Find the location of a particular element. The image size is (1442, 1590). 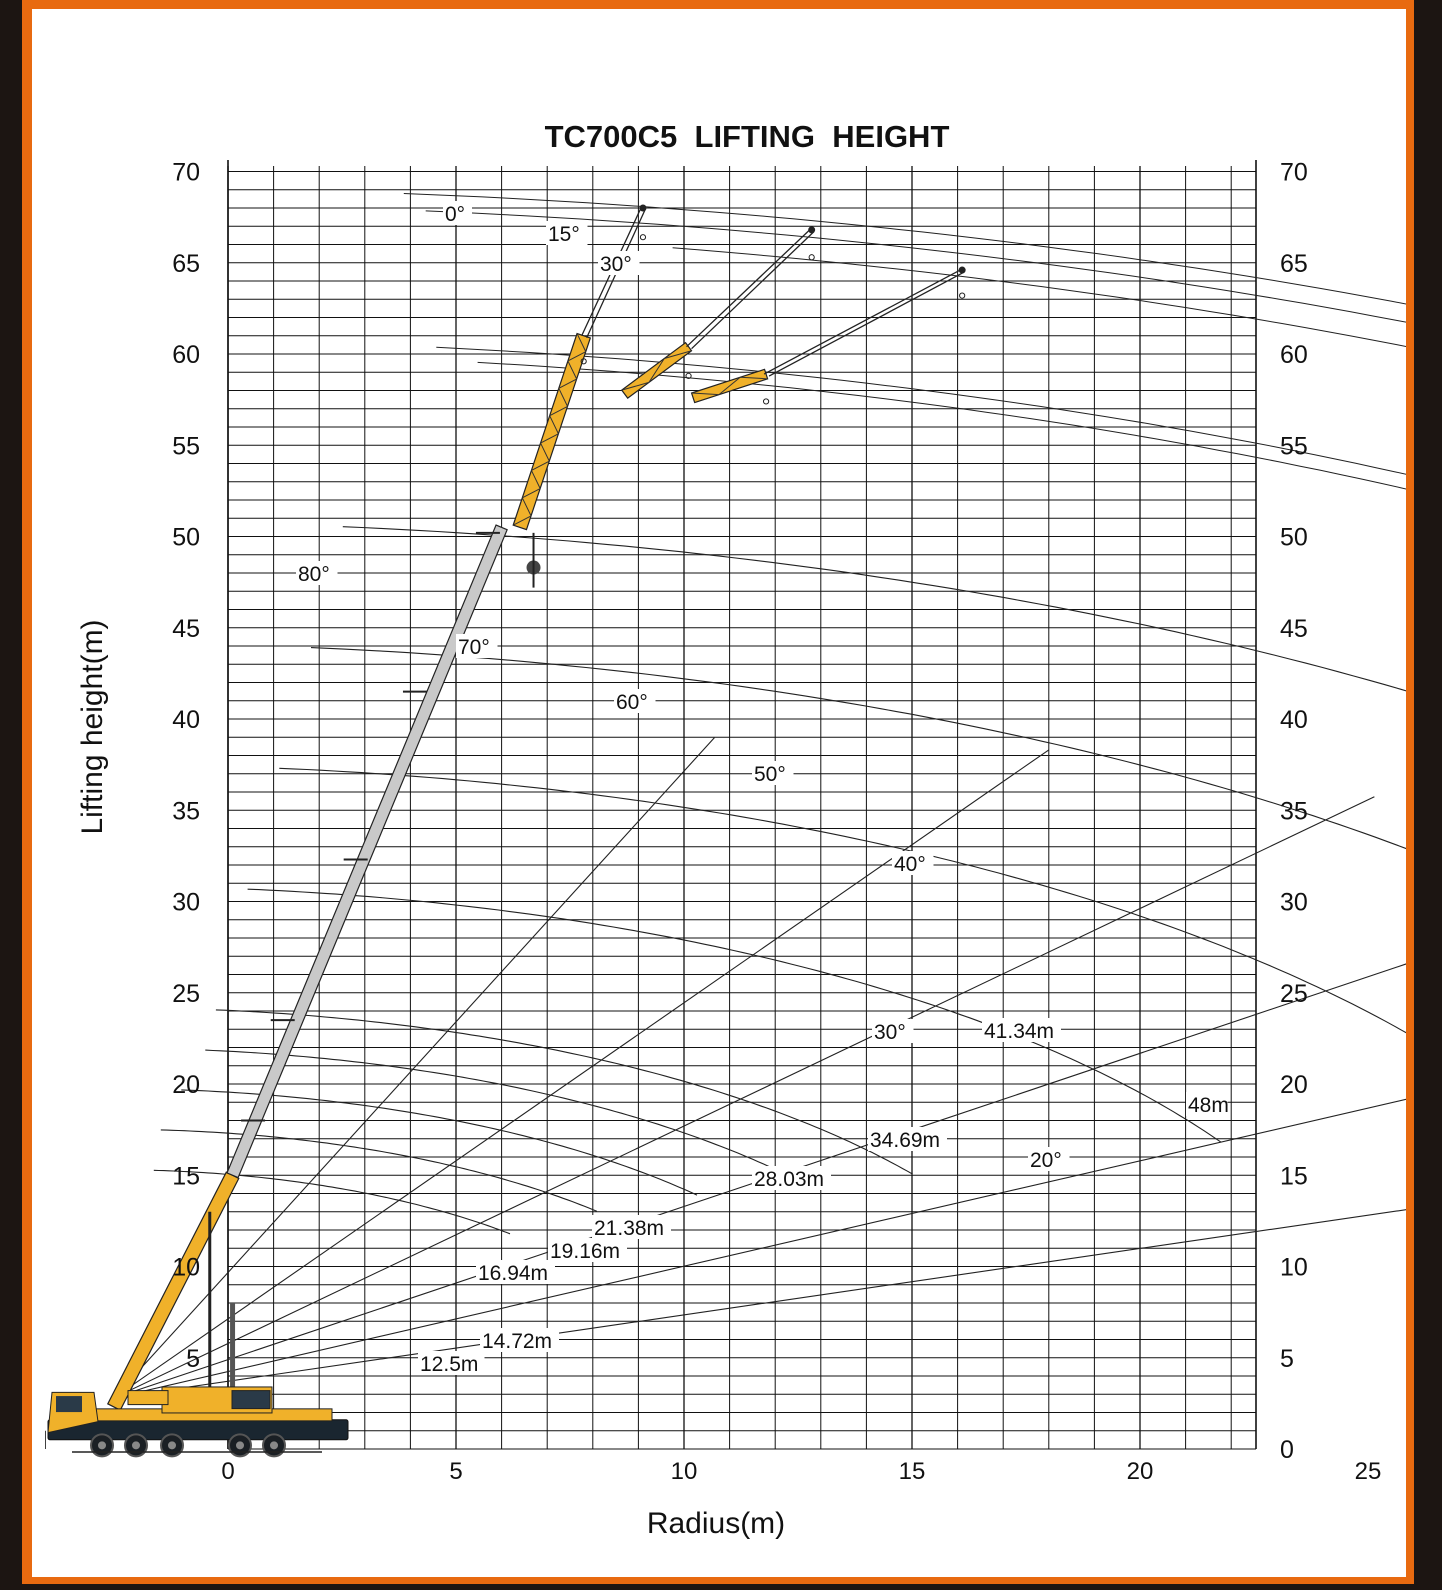

y-tick-label-right: 15 is located at coordinates (1294, 1176).